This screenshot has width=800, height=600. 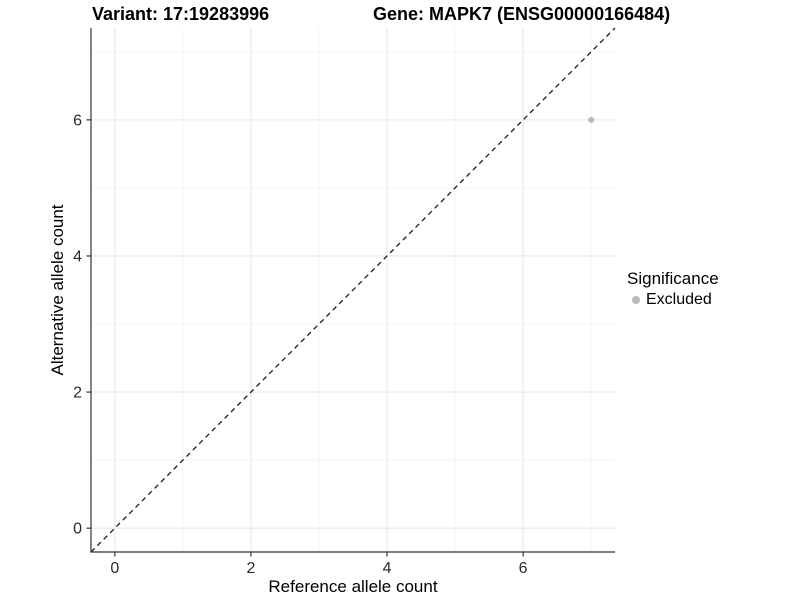 What do you see at coordinates (57, 289) in the screenshot?
I see `y-axis-title: Alternative allele count` at bounding box center [57, 289].